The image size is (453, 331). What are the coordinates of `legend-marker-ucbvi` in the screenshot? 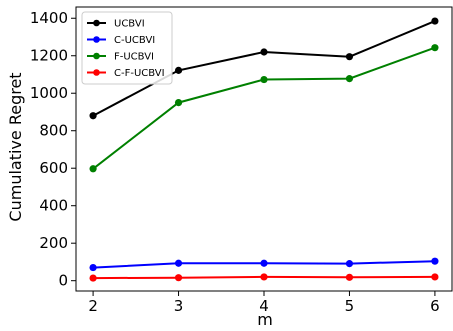 It's located at (96, 23).